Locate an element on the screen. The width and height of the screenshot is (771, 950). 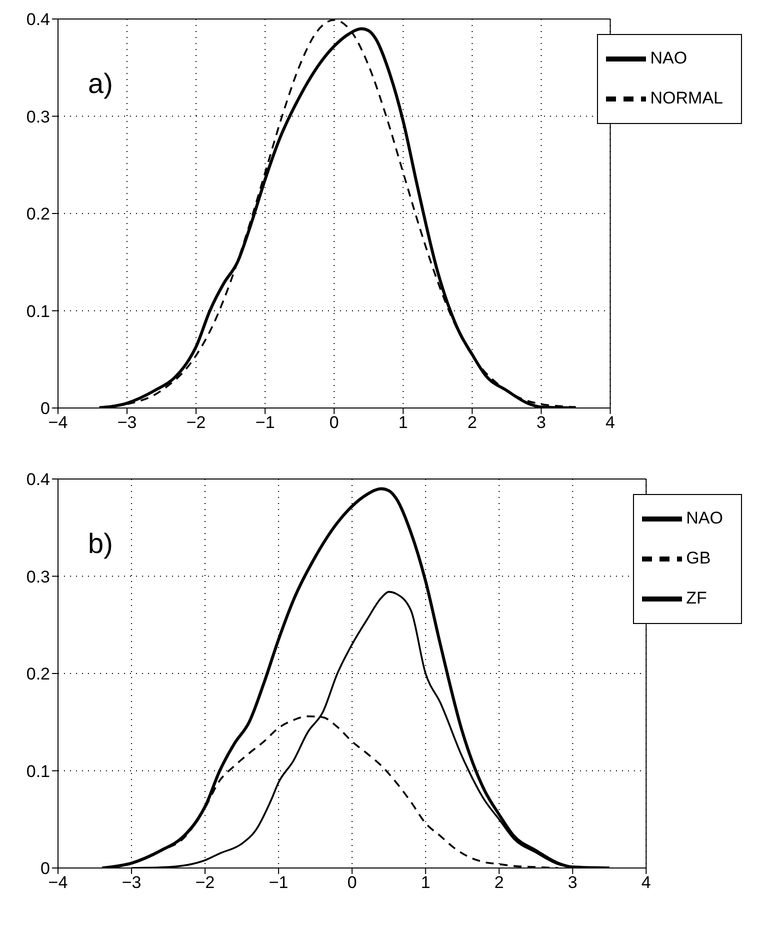
legend-label: NORMAL is located at coordinates (686, 98).